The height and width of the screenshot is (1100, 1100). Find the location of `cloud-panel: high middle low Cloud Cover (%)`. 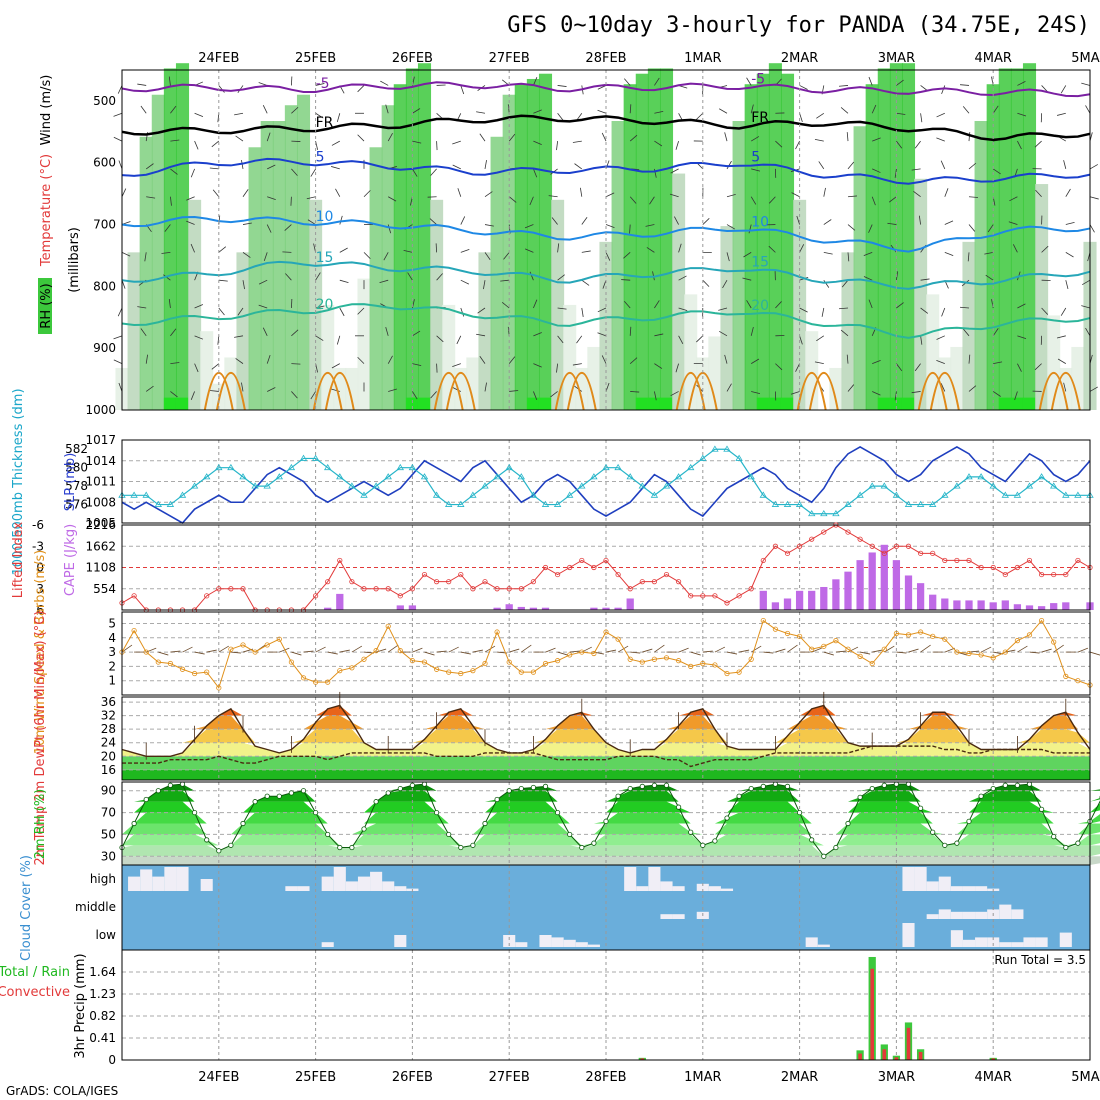

cloud-panel: high middle low Cloud Cover (%) is located at coordinates (555, 908).